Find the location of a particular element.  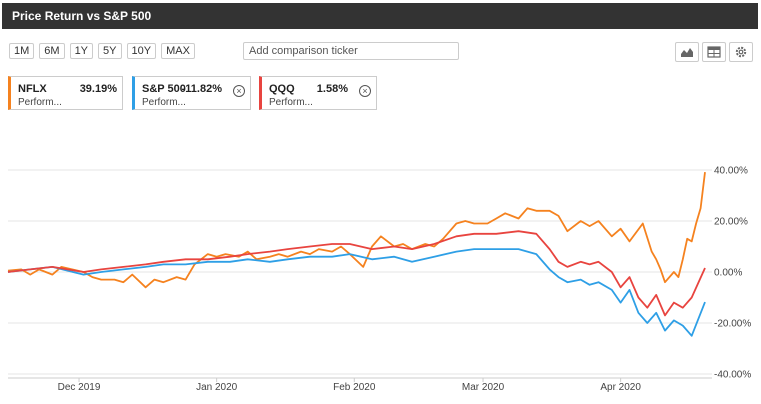

ticker-label: QQQ is located at coordinates (282, 89).